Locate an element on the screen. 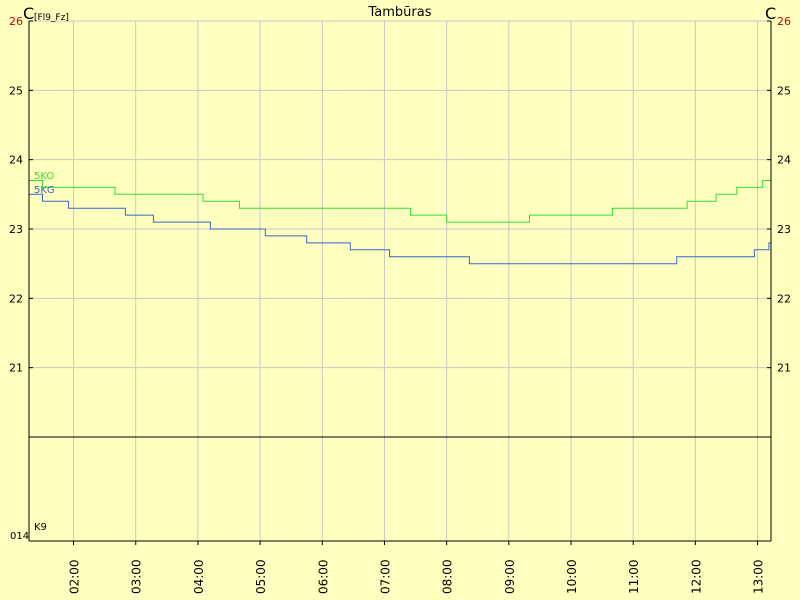 The height and width of the screenshot is (600, 800). lower-panel-label: K9 is located at coordinates (40, 527).